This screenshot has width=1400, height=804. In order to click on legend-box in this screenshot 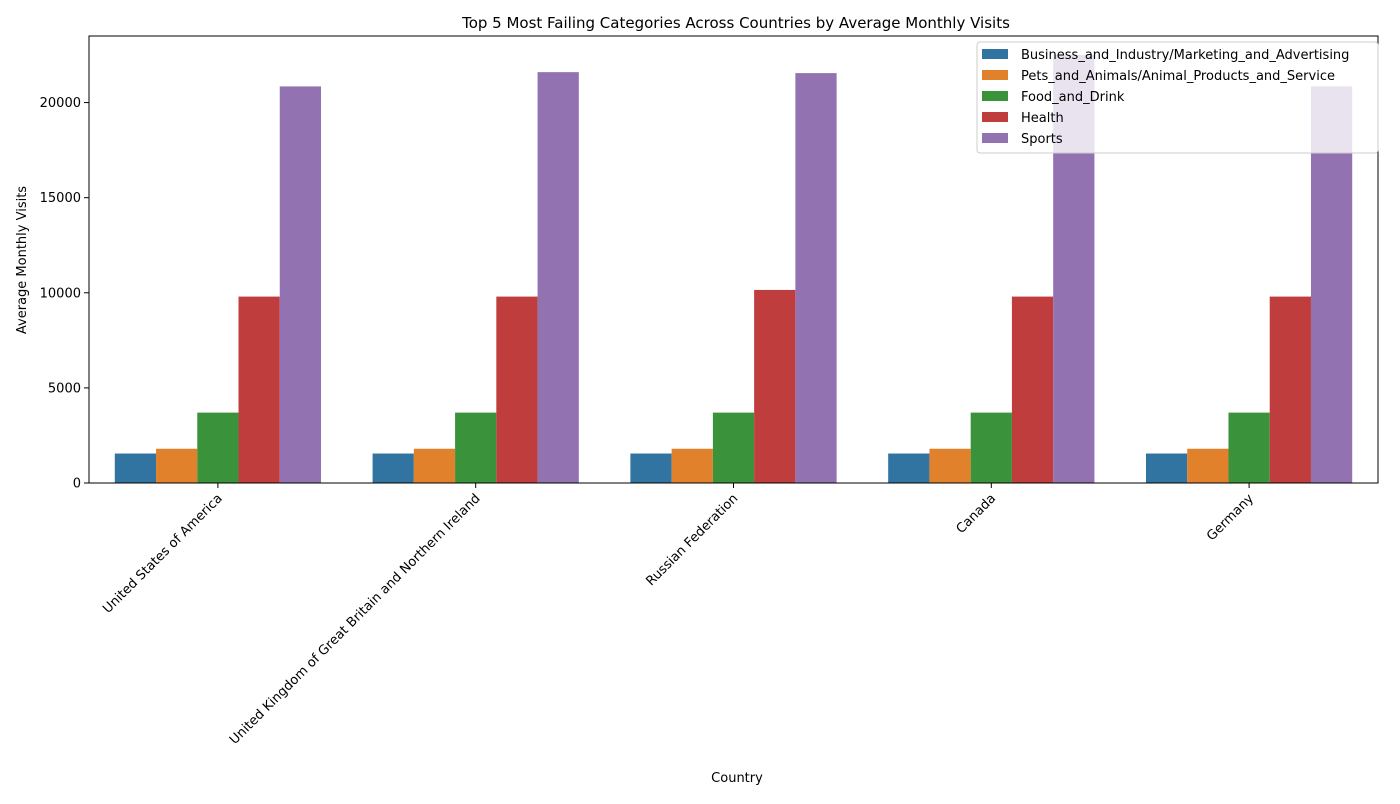, I will do `click(1177, 97)`.